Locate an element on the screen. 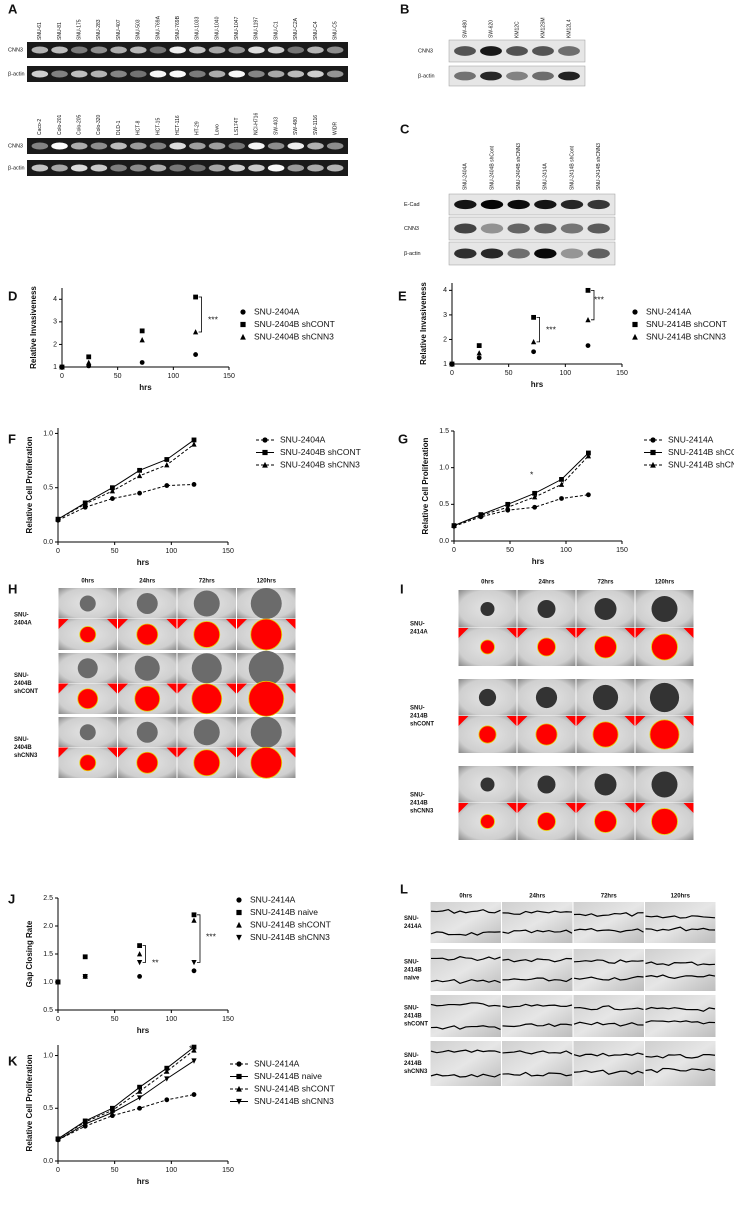  x-tick-label: 0 is located at coordinates (452, 373).